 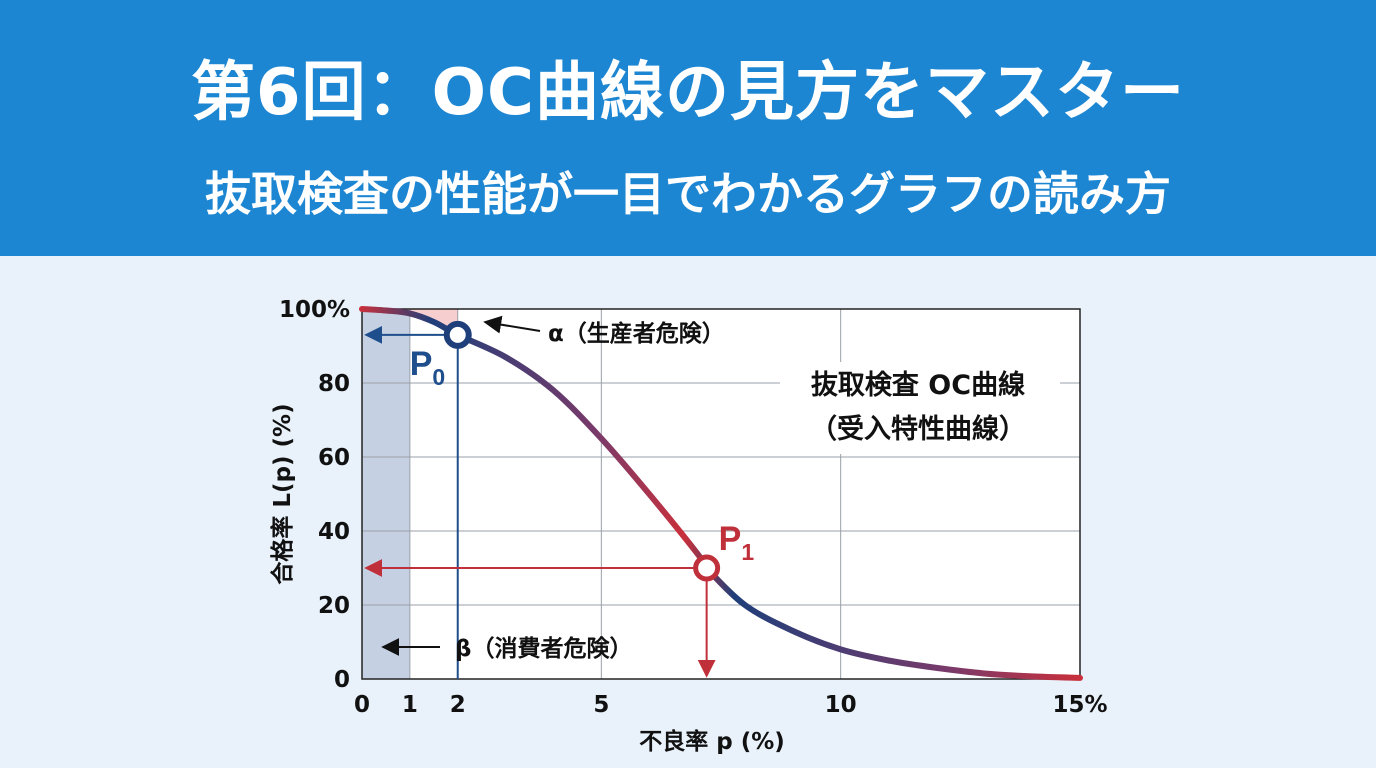 What do you see at coordinates (636, 333) in the screenshot?
I see `alpha-annotation: α（生産者危険）` at bounding box center [636, 333].